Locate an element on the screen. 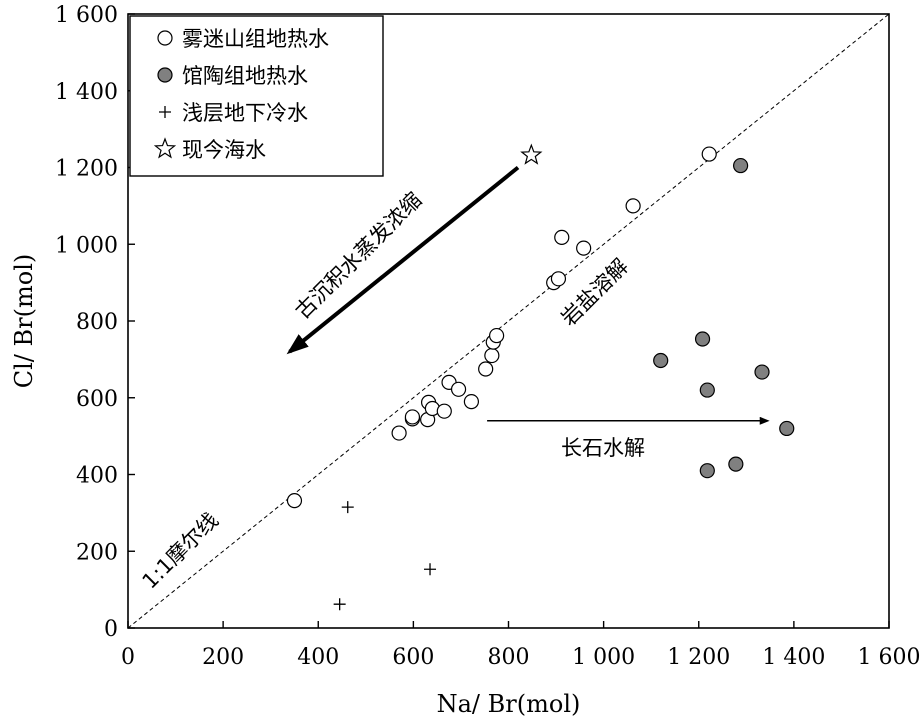 This screenshot has width=922, height=722. x-tick-label: 1 000 is located at coordinates (603, 657).